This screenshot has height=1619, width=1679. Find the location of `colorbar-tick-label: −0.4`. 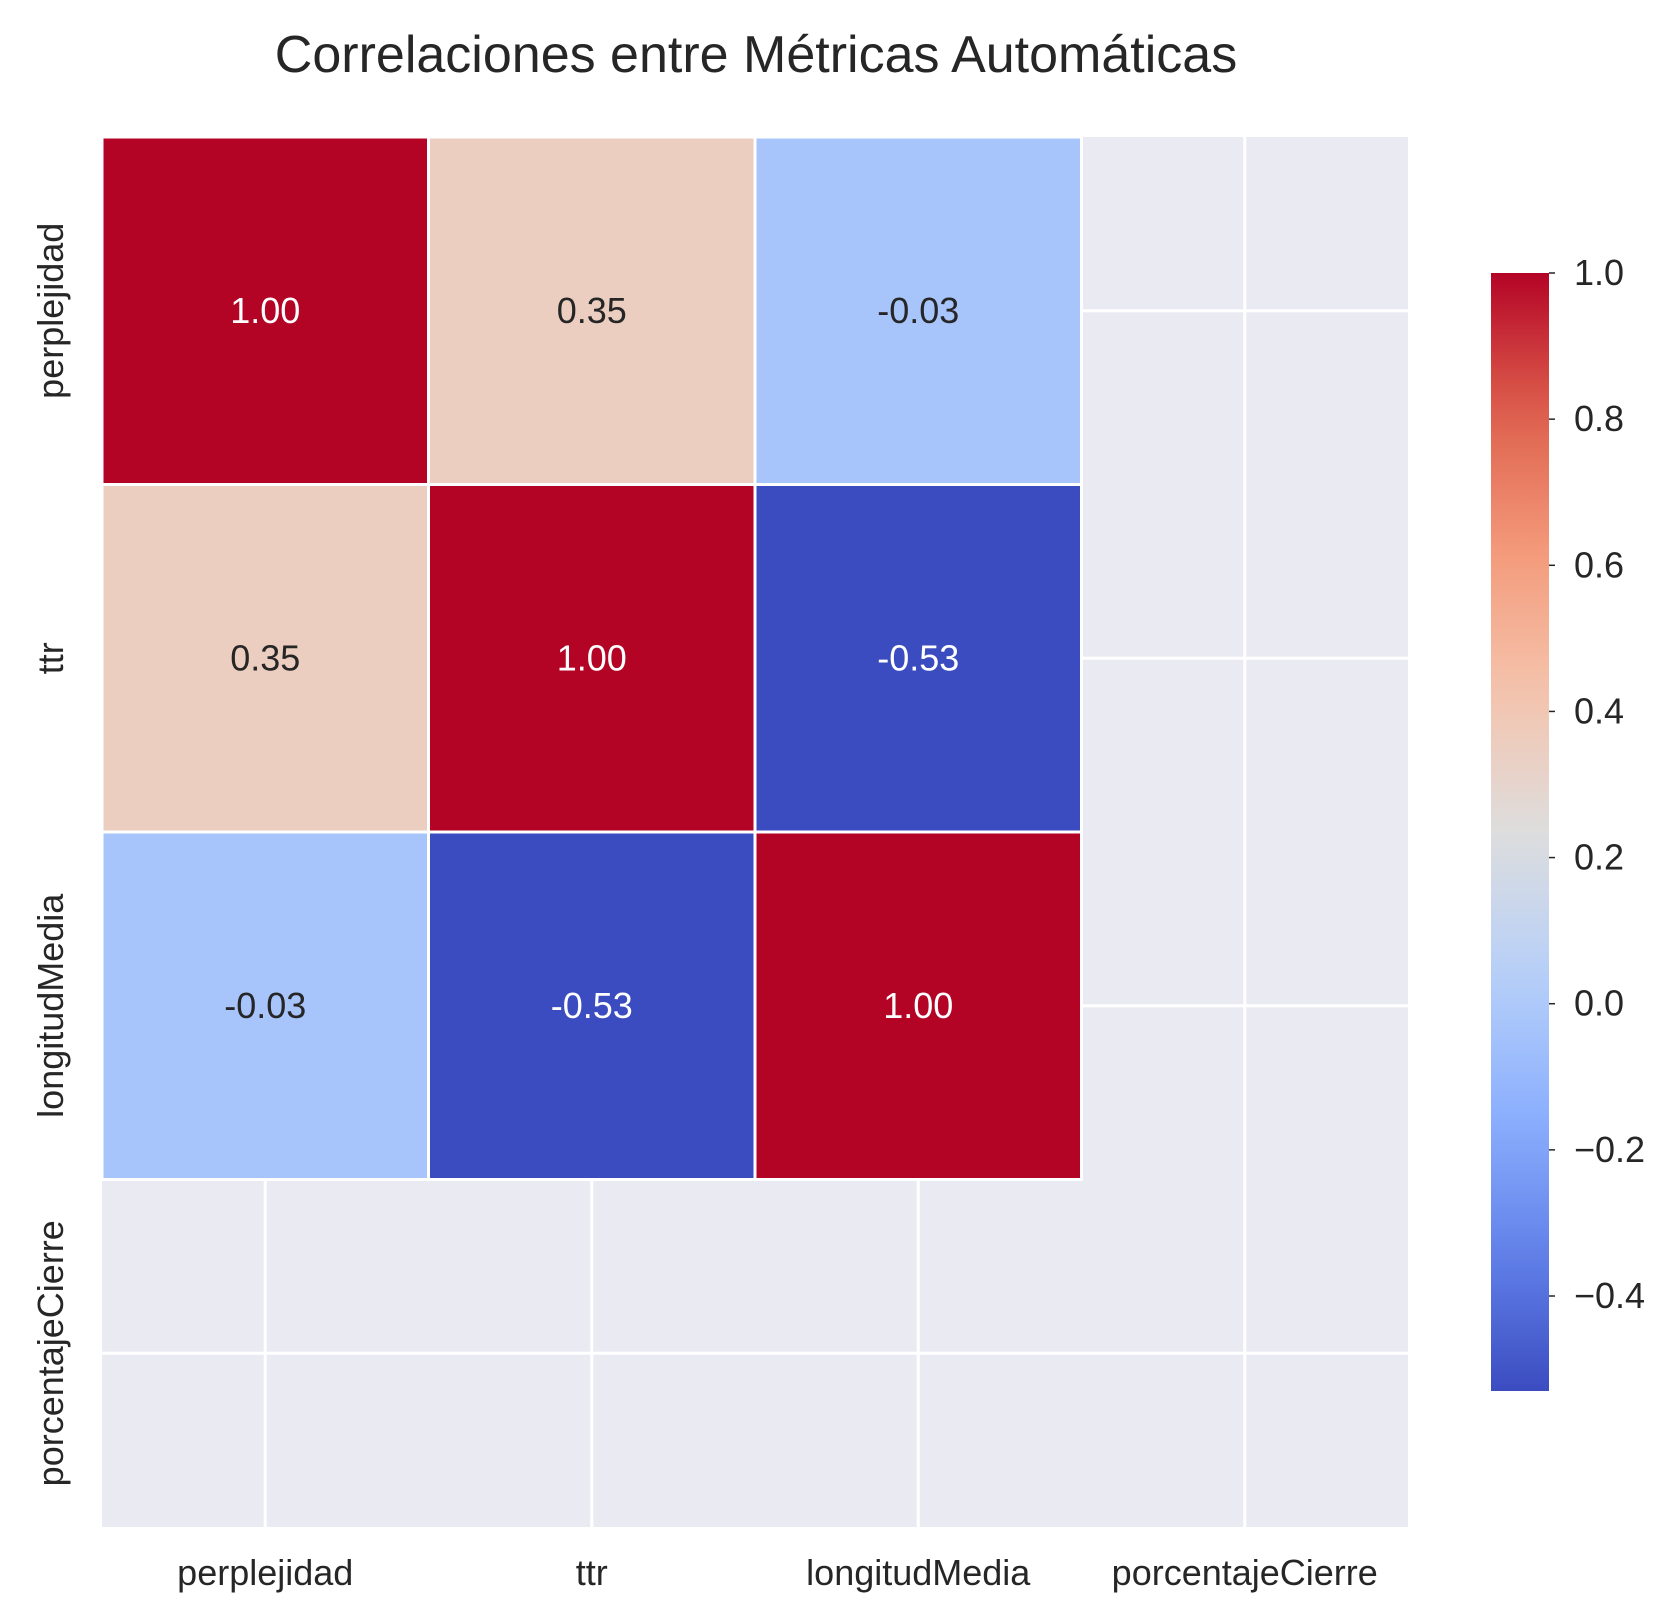

colorbar-tick-label: −0.4 is located at coordinates (1609, 1295).